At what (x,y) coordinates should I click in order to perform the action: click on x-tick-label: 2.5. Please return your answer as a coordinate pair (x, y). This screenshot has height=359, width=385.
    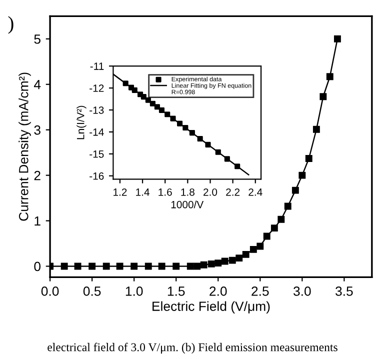
    Looking at the image, I should click on (260, 291).